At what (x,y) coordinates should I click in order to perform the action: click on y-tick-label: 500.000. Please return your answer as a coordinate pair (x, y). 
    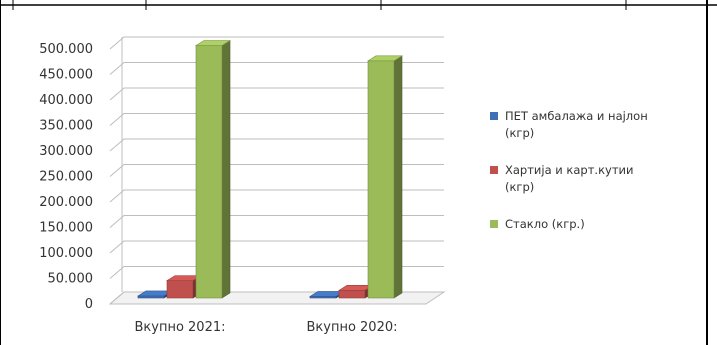
    Looking at the image, I should click on (66, 49).